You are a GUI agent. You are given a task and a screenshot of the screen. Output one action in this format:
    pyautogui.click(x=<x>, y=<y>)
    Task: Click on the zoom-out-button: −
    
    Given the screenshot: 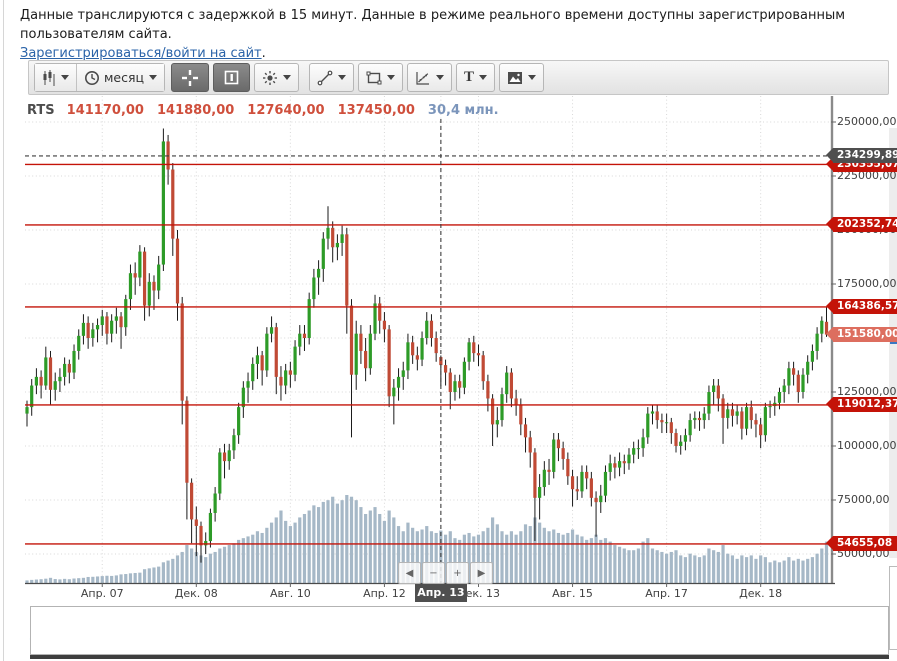 What is the action you would take?
    pyautogui.click(x=433, y=573)
    